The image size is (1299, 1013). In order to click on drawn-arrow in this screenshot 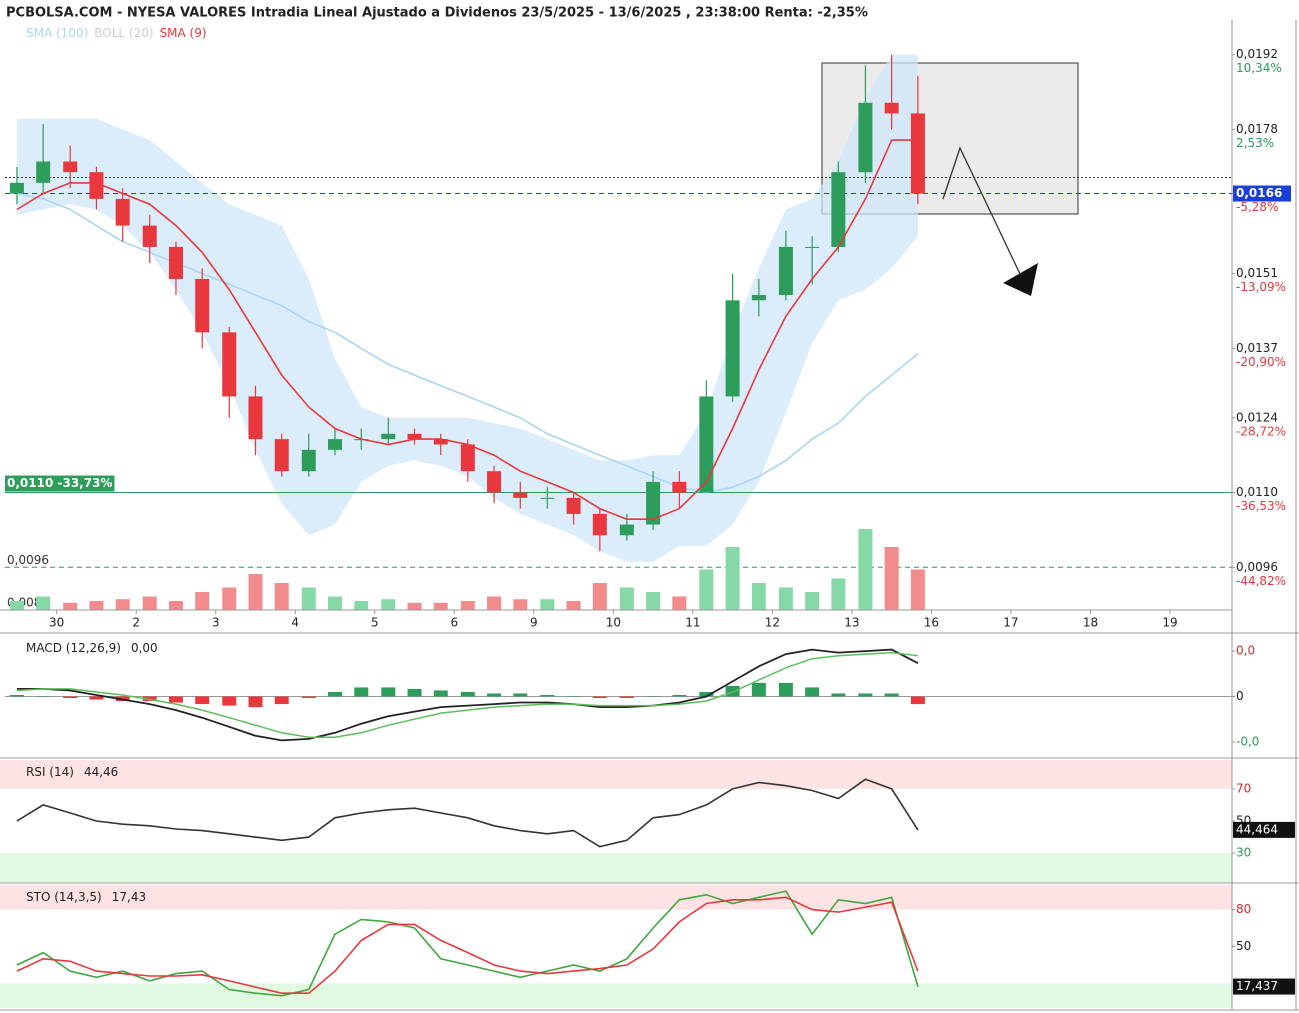, I will do `click(990, 221)`.